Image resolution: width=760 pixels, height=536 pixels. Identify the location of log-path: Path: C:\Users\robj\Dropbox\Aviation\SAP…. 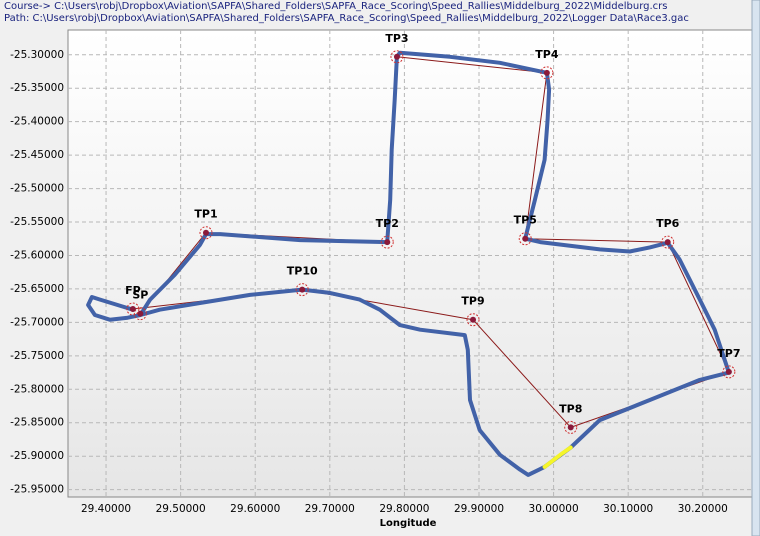
(346, 18).